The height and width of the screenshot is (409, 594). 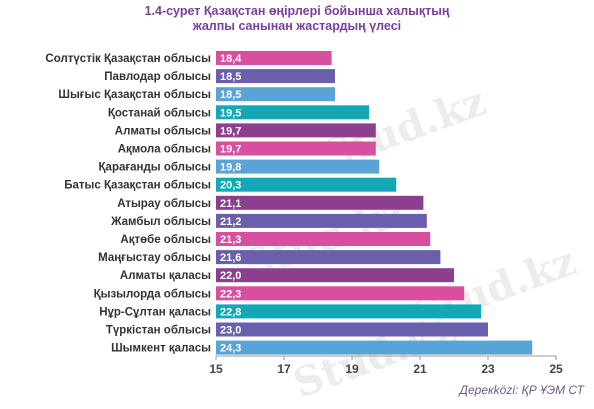 What do you see at coordinates (154, 258) in the screenshot?
I see `category-label: Маңғыстау облысы` at bounding box center [154, 258].